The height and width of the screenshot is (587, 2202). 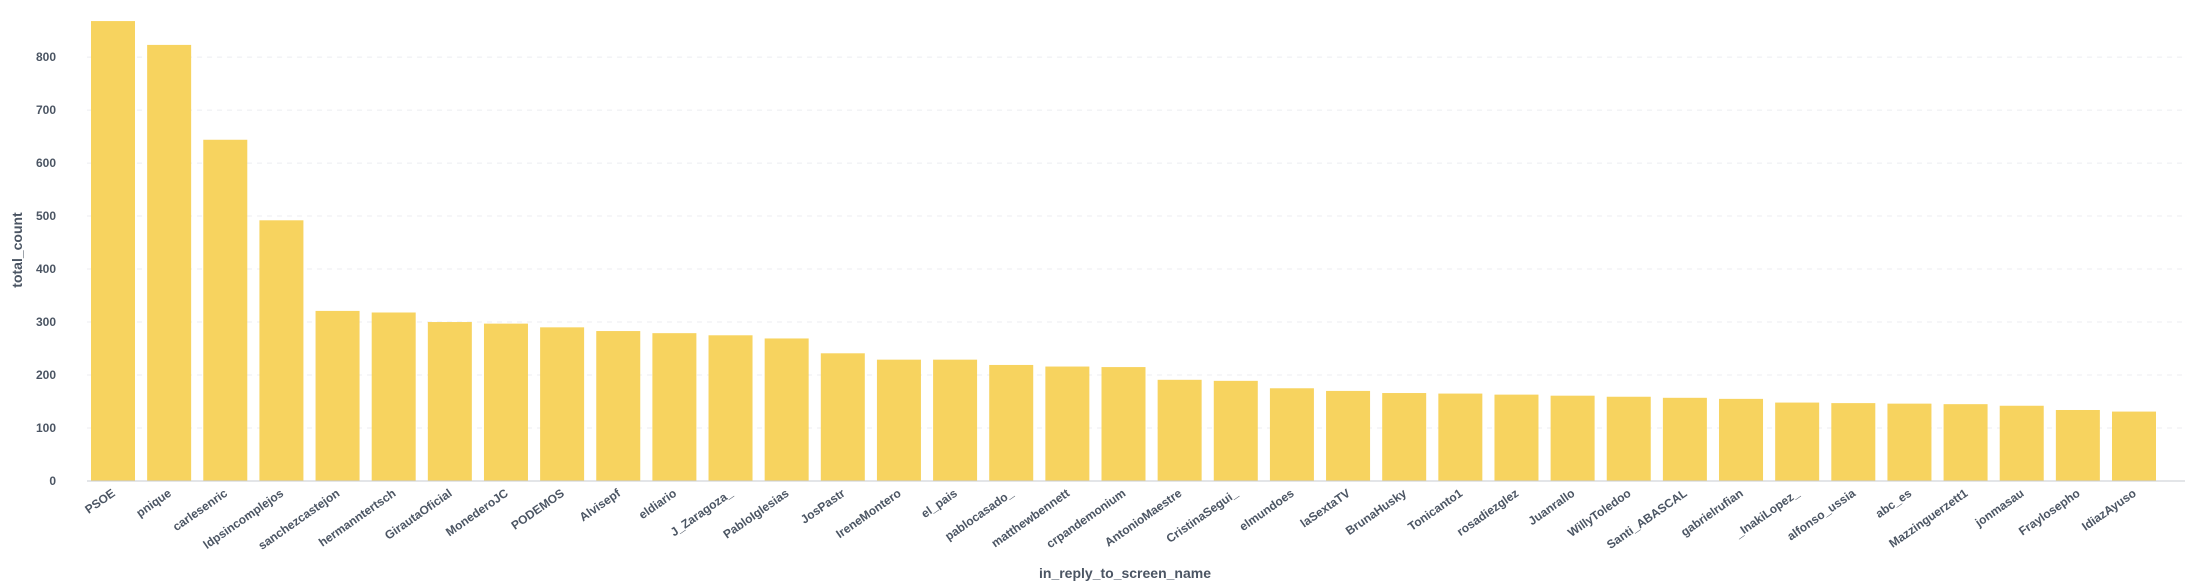 What do you see at coordinates (538, 509) in the screenshot?
I see `x-tick-label: PODEMOS` at bounding box center [538, 509].